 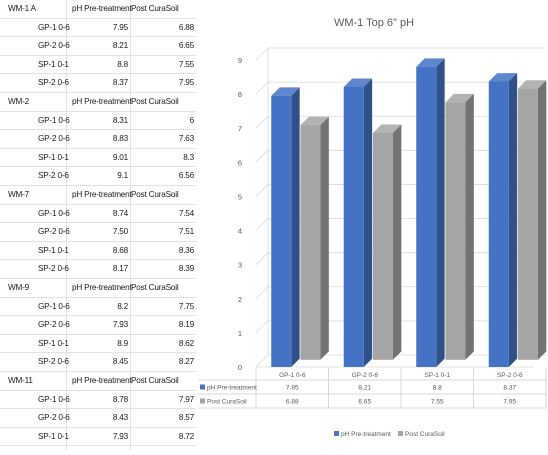 What do you see at coordinates (120, 27) in the screenshot?
I see `pre-value-cell: 7.95` at bounding box center [120, 27].